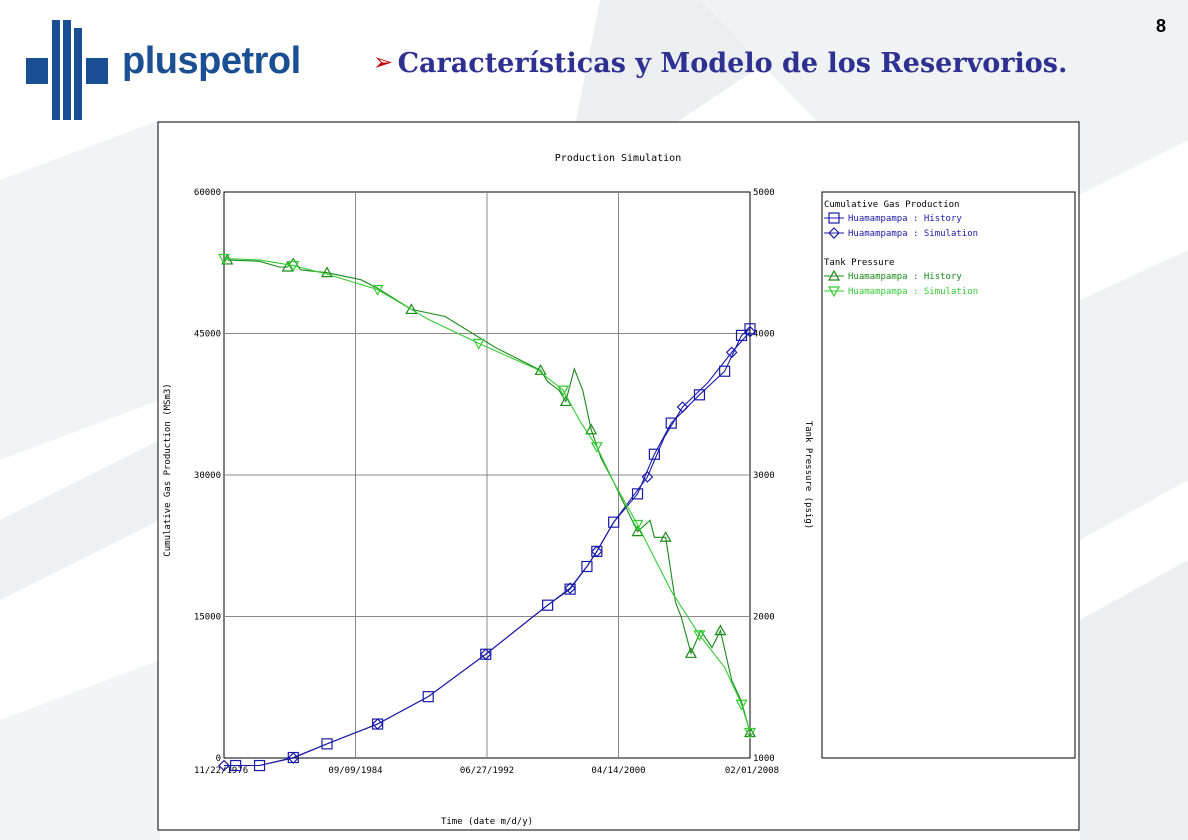 This screenshot has width=1188, height=840. What do you see at coordinates (211, 61) in the screenshot?
I see `logo-wordmark: pluspetrol` at bounding box center [211, 61].